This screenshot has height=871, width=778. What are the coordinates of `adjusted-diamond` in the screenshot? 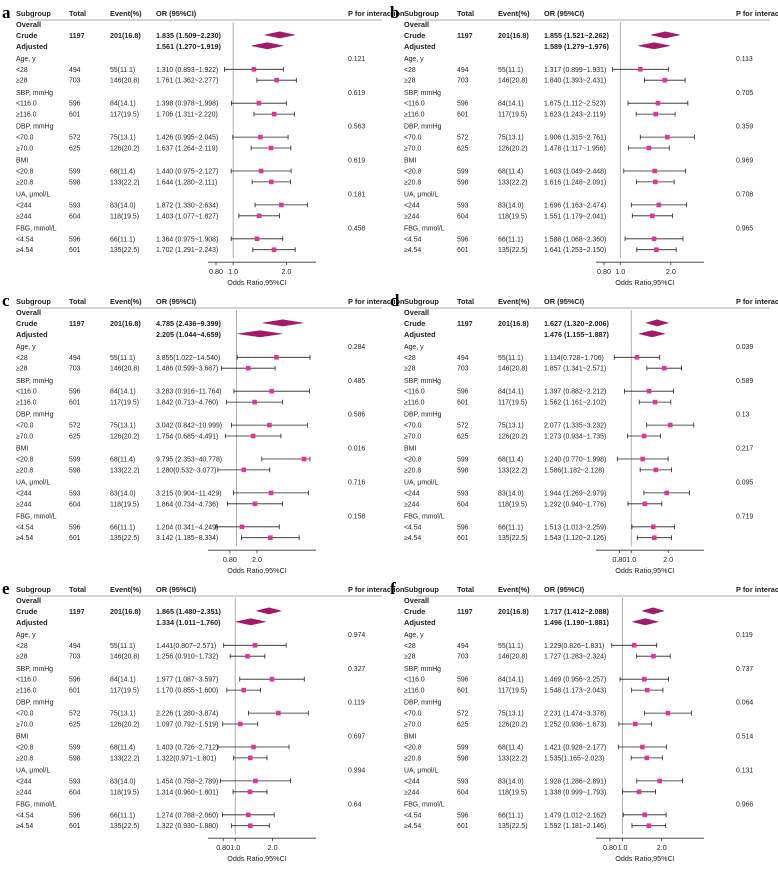 It's located at (654, 46).